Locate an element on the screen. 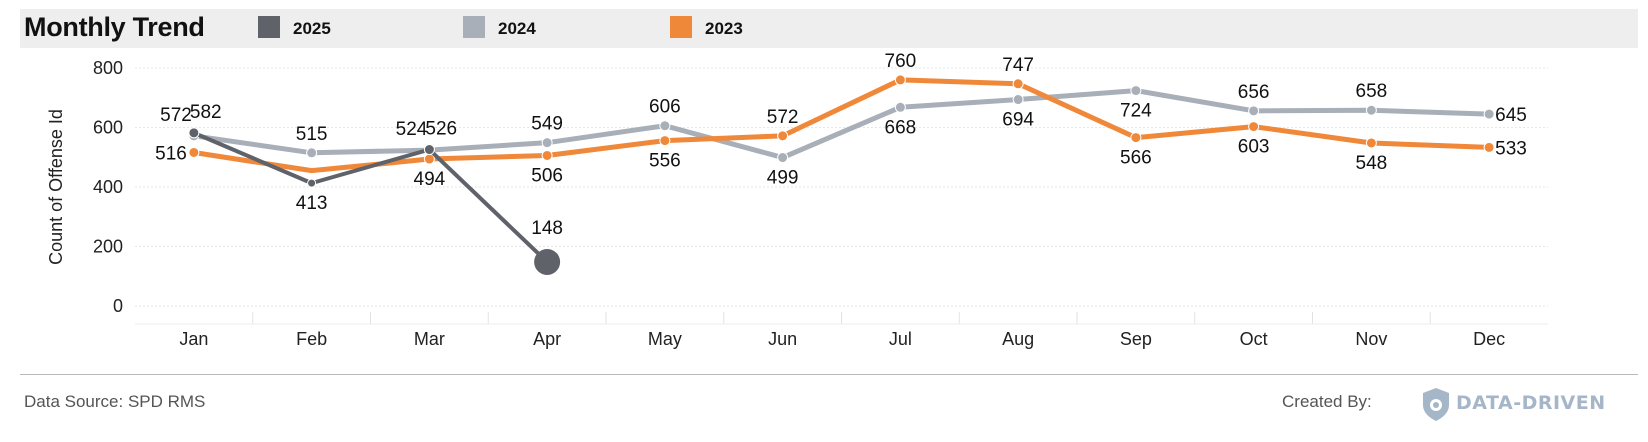  data-label: 760 is located at coordinates (901, 61).